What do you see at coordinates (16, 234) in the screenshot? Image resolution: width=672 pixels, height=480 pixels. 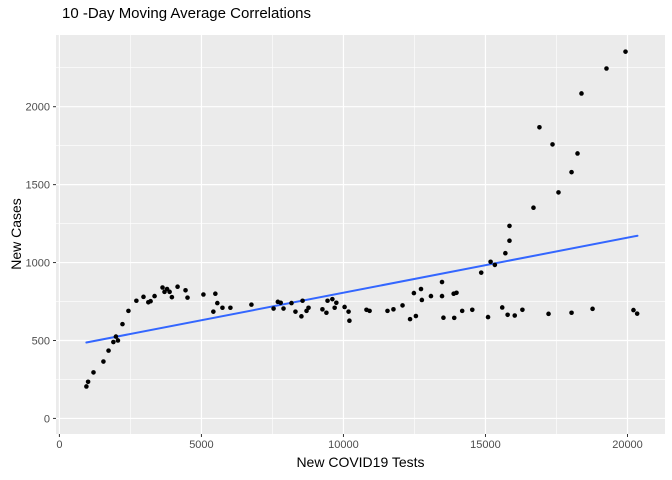 I see `y-axis-title: New Cases` at bounding box center [16, 234].